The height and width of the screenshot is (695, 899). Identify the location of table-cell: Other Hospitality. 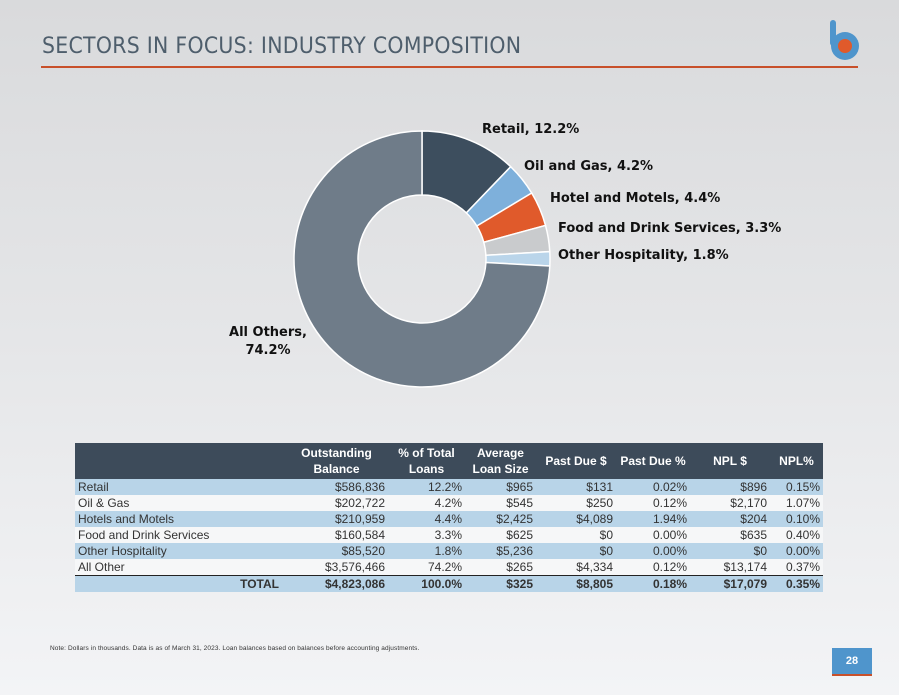
(180, 551).